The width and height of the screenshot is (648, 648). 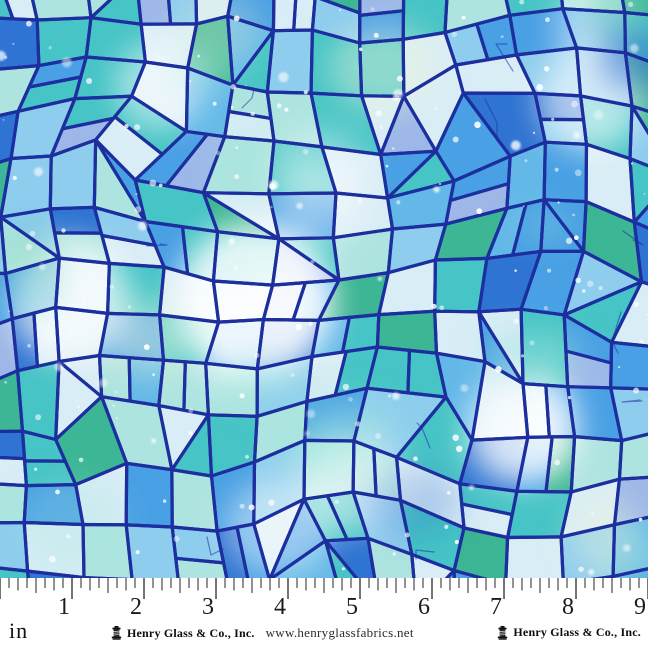 What do you see at coordinates (640, 607) in the screenshot?
I see `ruler-number-9: 9` at bounding box center [640, 607].